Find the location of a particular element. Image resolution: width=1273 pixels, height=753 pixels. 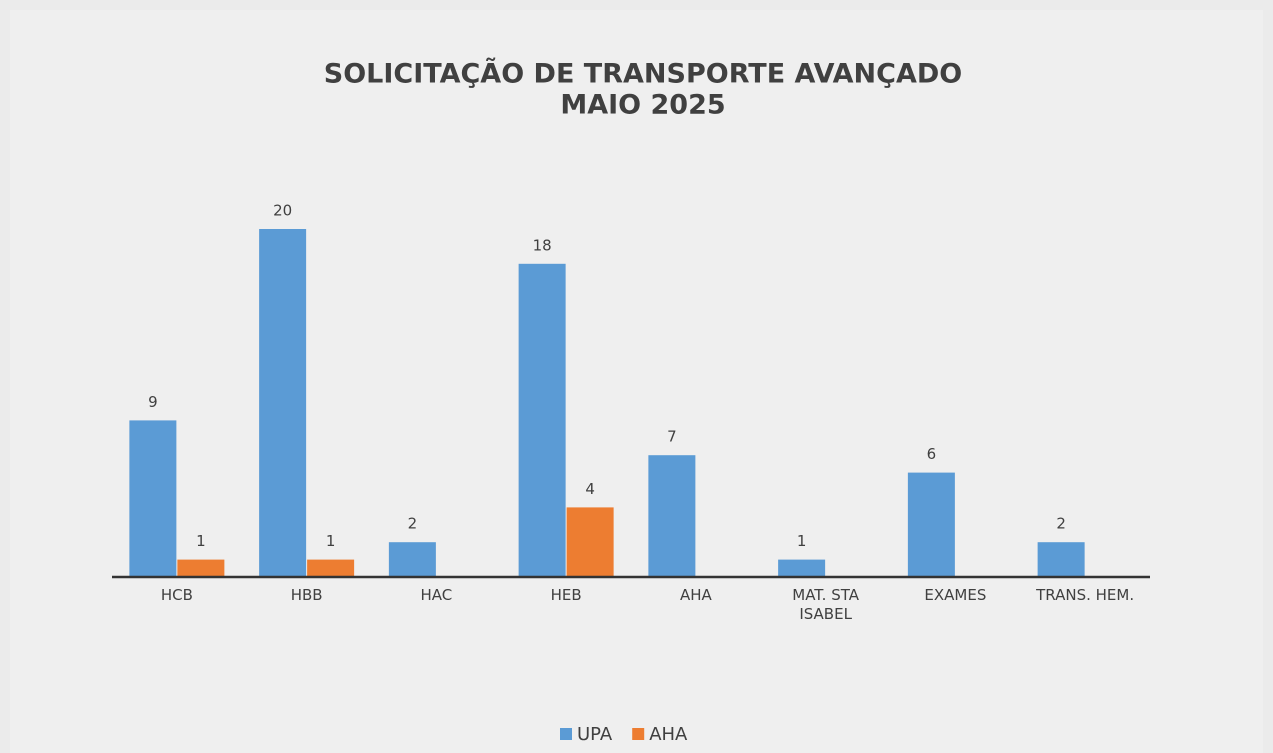

x-tick-label: HCB is located at coordinates (176, 595).